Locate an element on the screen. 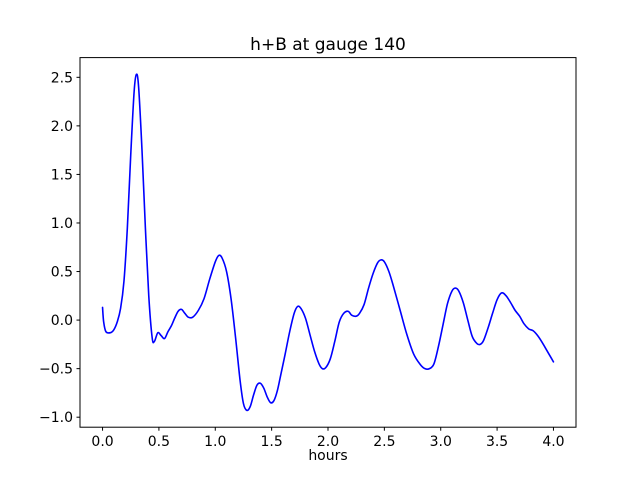 The height and width of the screenshot is (480, 640). x-tick-label: 1.0 is located at coordinates (215, 442).